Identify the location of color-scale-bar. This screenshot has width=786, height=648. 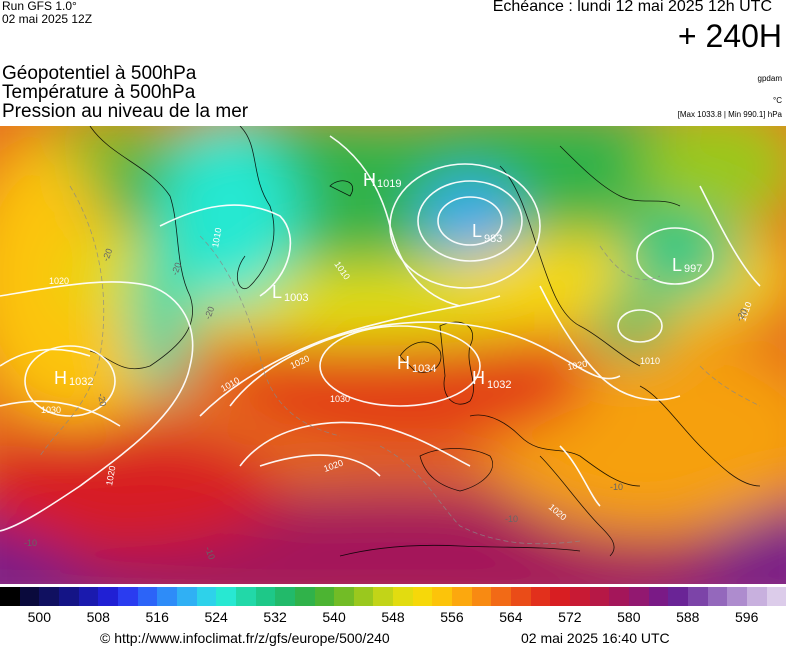
(393, 596).